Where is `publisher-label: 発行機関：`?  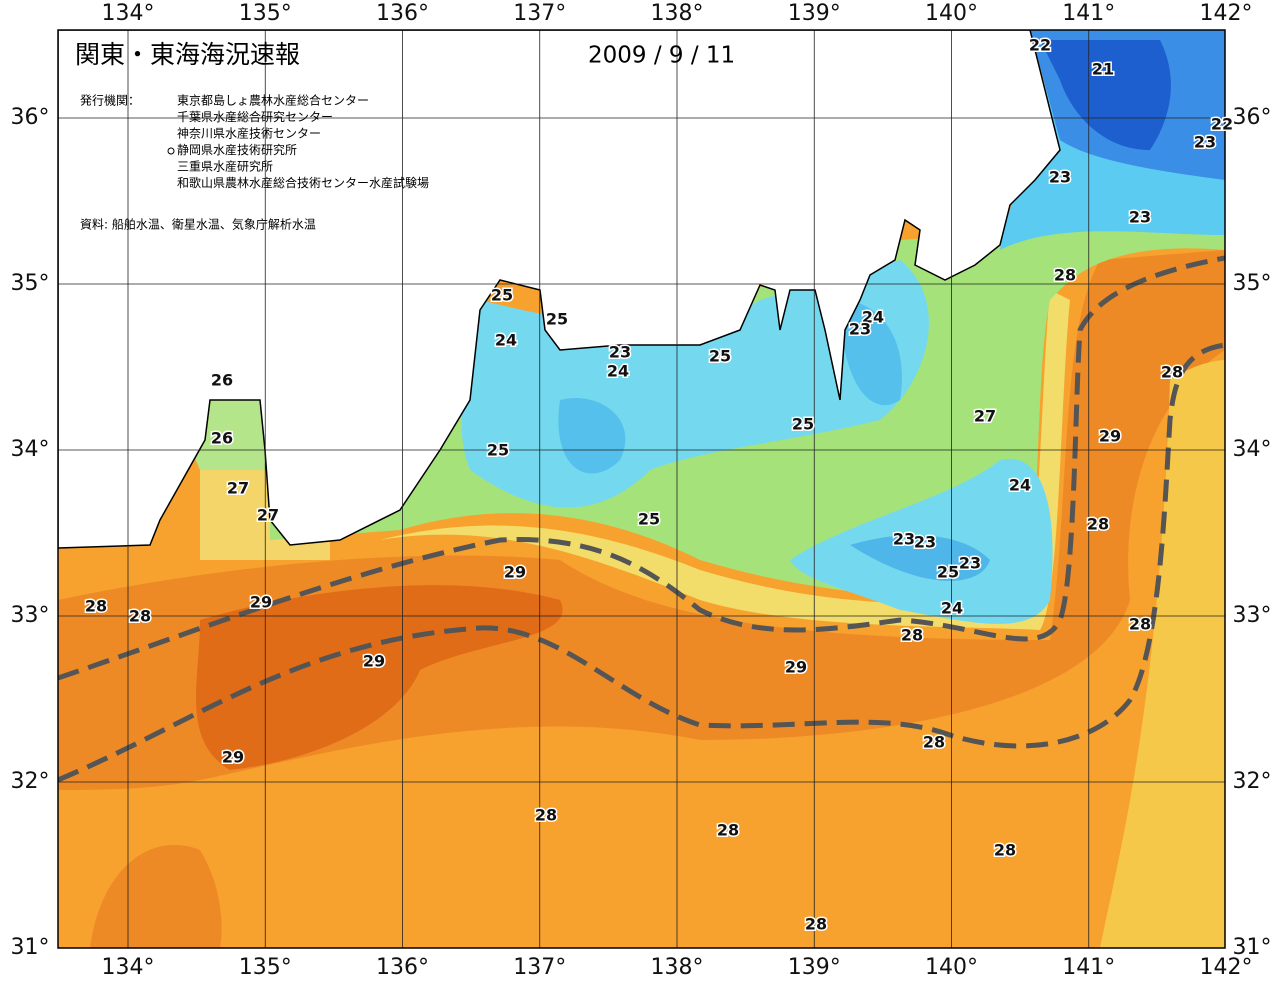
publisher-label: 発行機関： is located at coordinates (110, 100).